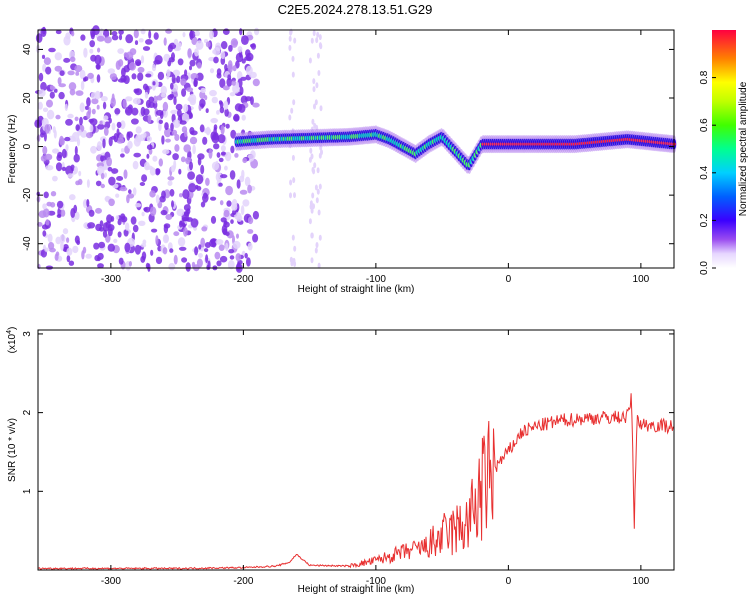 This screenshot has width=750, height=600. Describe the element at coordinates (376, 279) in the screenshot. I see `x-tick-label: -100` at that location.